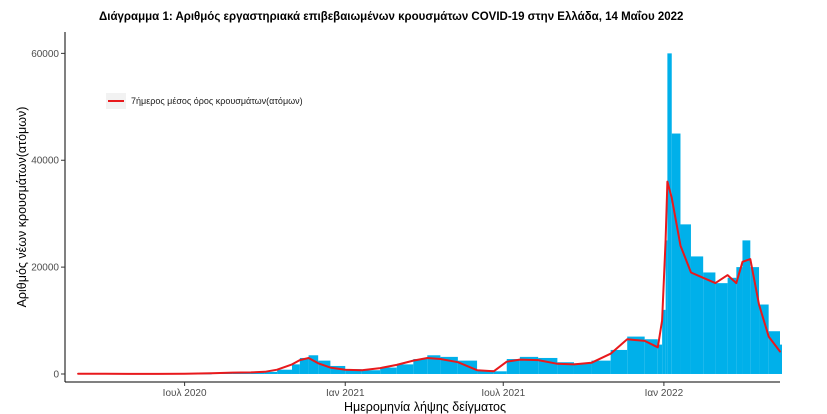 The width and height of the screenshot is (827, 414). What do you see at coordinates (45, 54) in the screenshot?
I see `y-tick-label: 60000` at bounding box center [45, 54].